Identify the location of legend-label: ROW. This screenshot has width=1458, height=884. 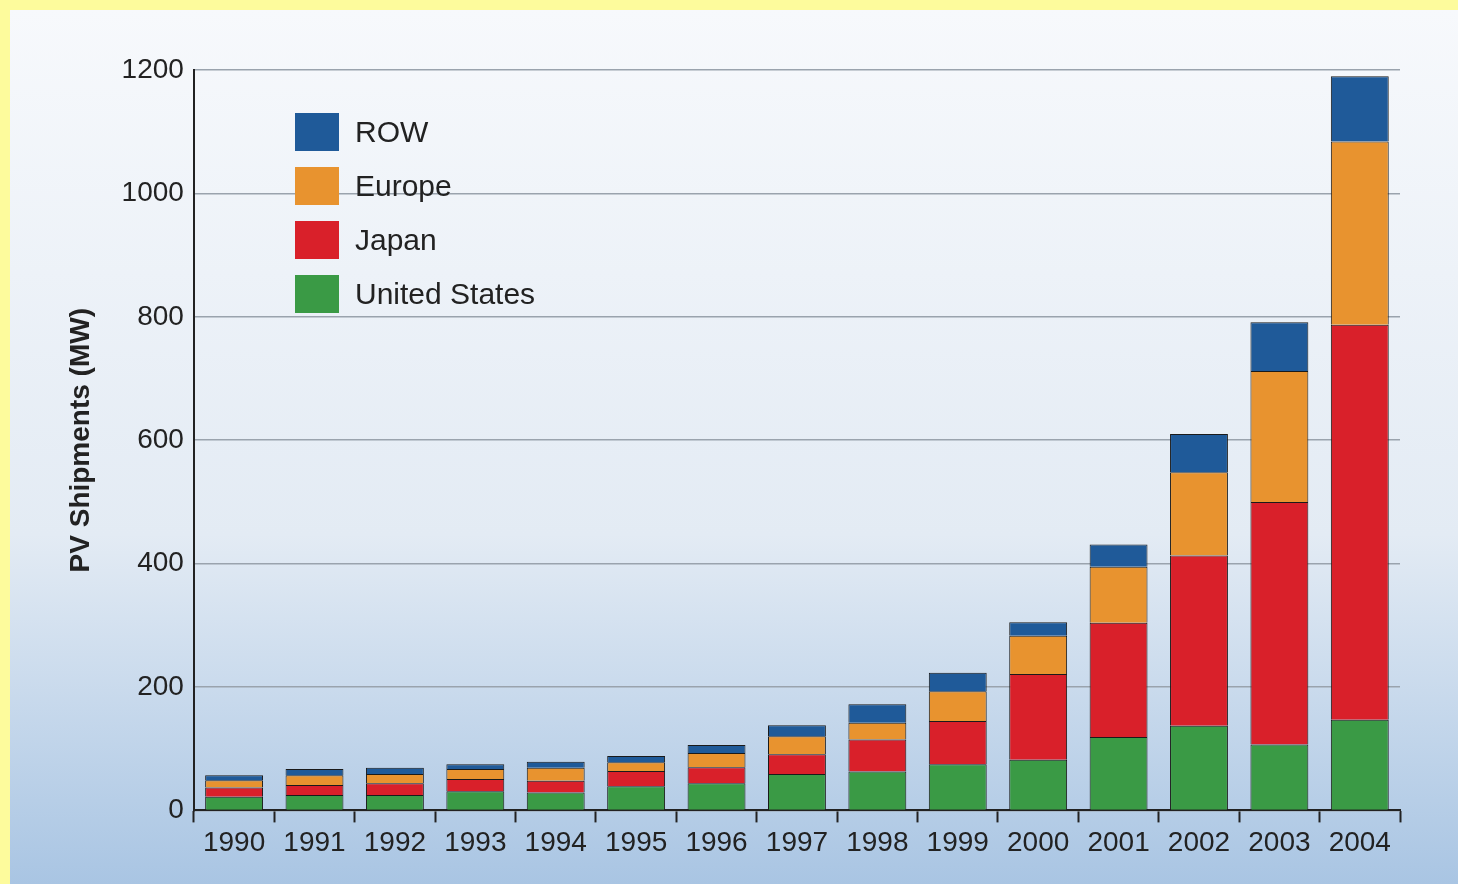
(392, 132).